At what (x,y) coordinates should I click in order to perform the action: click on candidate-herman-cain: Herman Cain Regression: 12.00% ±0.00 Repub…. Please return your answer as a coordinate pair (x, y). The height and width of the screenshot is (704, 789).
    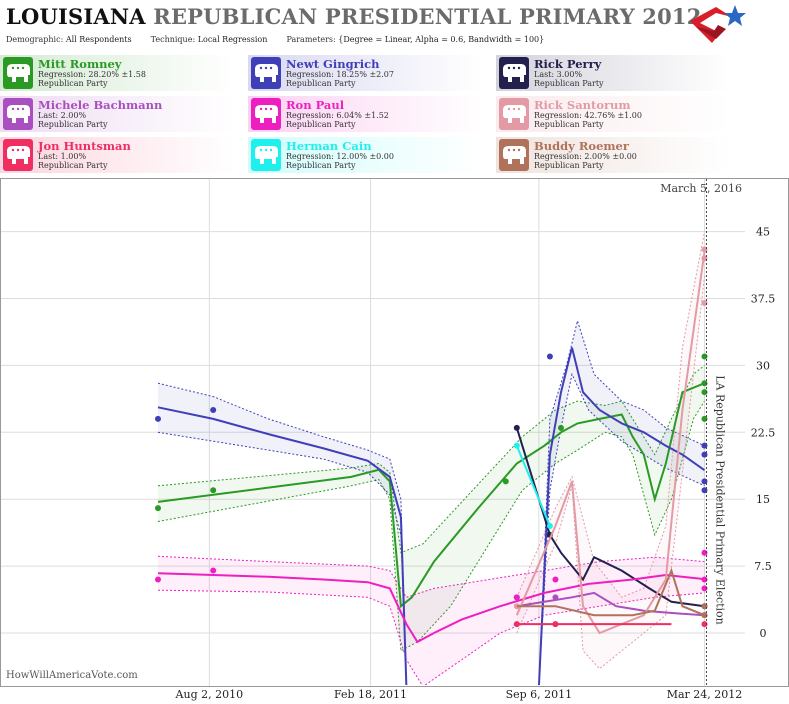
    Looking at the image, I should click on (371, 155).